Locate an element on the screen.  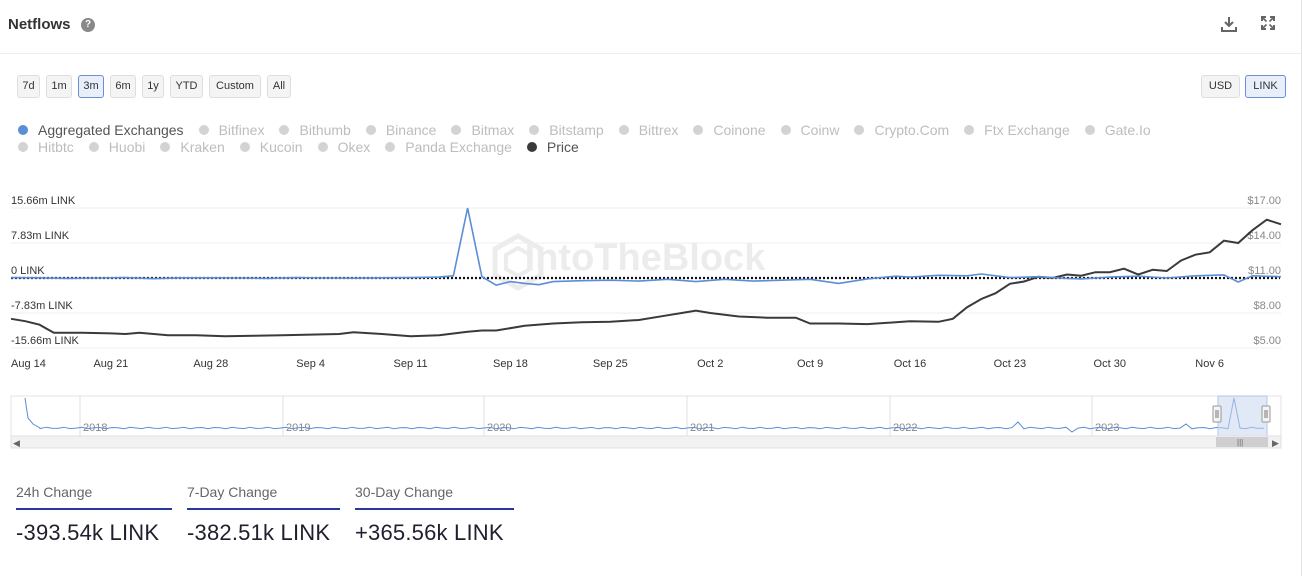
x-tick-label: Oct 23 is located at coordinates (1010, 364).